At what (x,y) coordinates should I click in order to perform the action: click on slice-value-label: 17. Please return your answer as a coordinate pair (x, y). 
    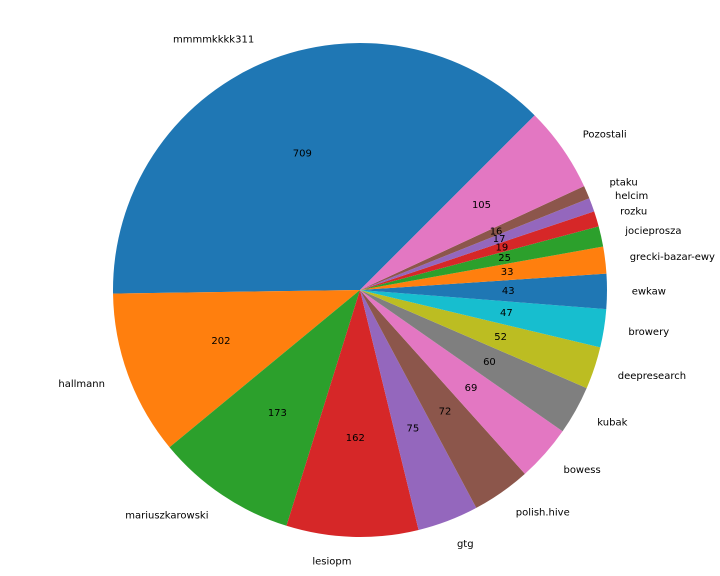
    Looking at the image, I should click on (499, 239).